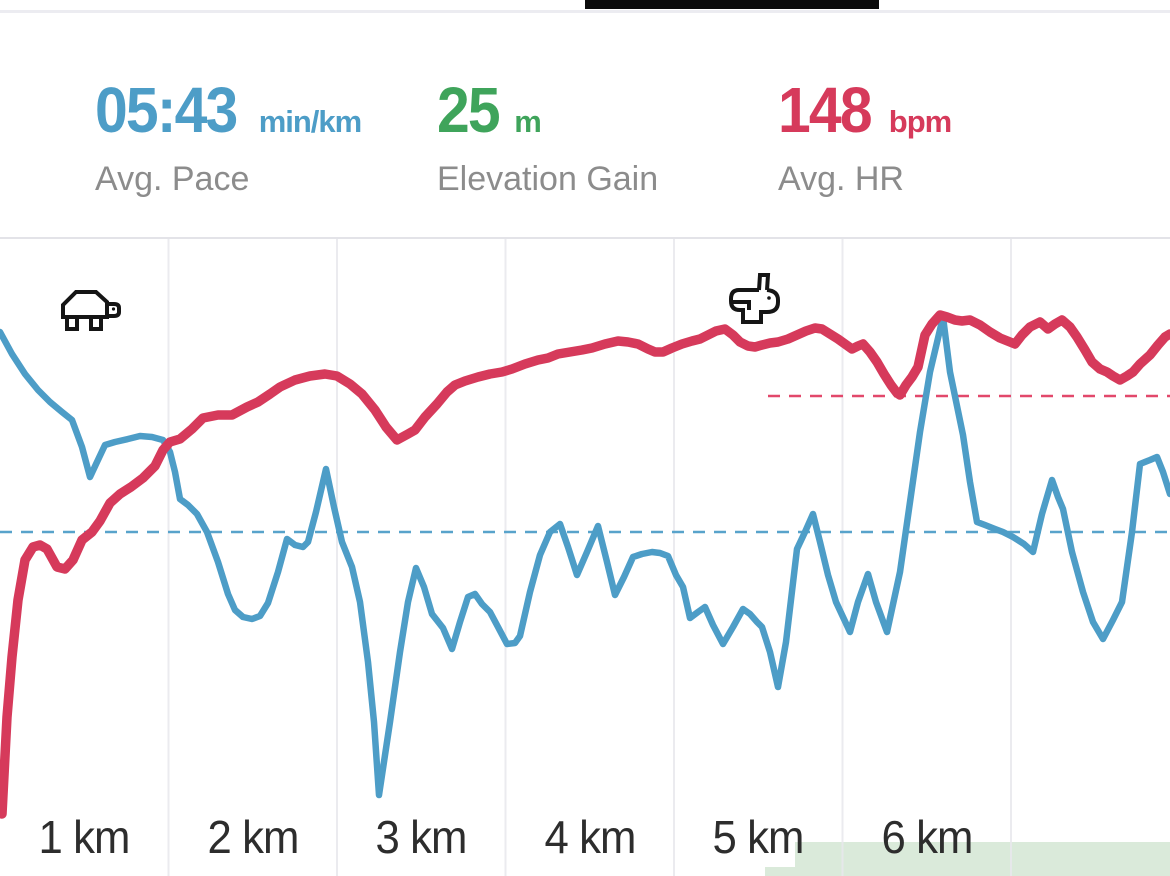  I want to click on x-axis-label: 4 km, so click(590, 837).